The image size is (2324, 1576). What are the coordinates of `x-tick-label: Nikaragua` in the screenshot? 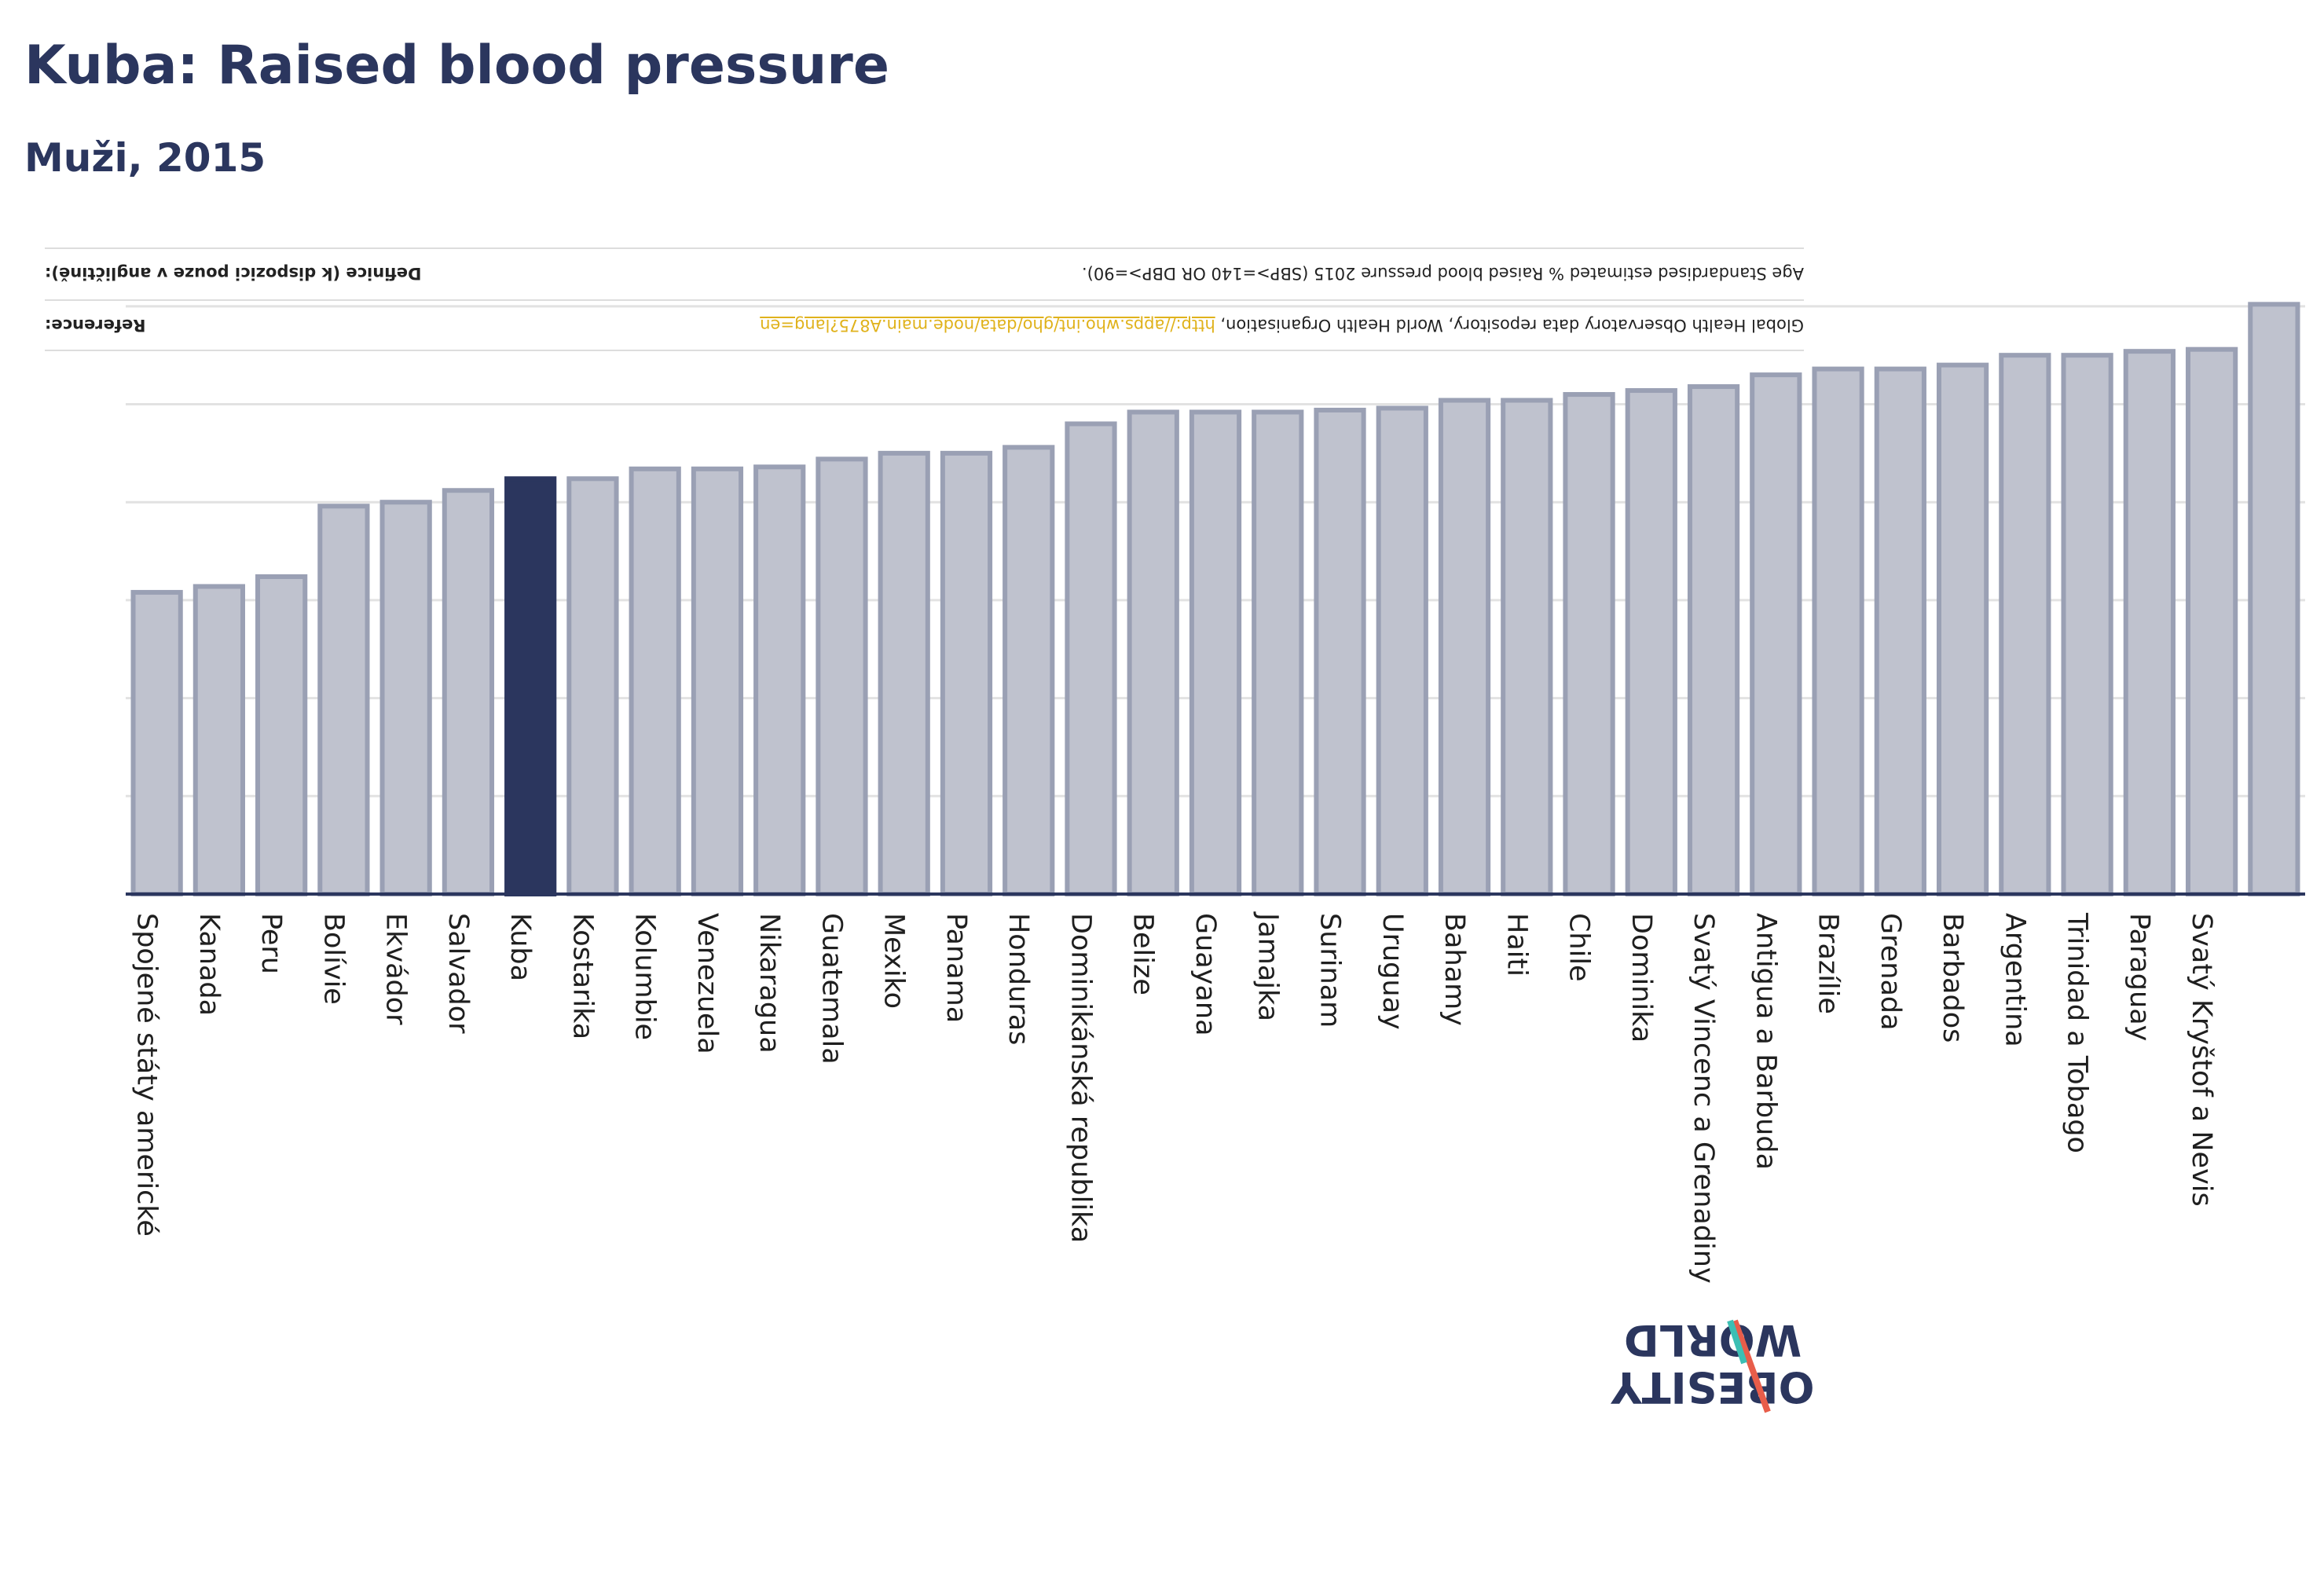 It's located at (769, 983).